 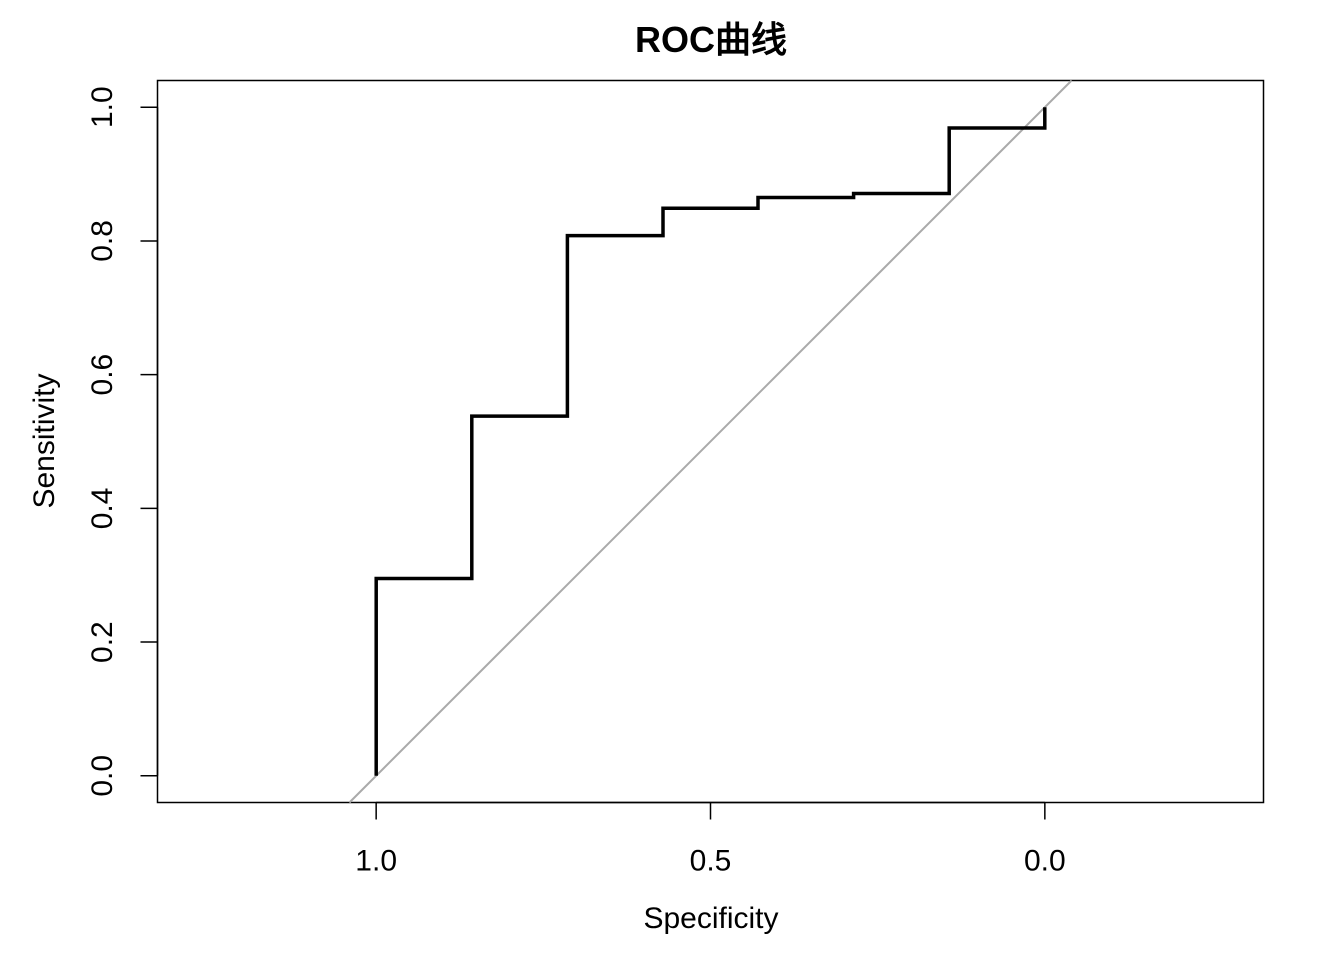 I want to click on x-axis: 1.0 0.5 0.0, so click(x=710, y=839).